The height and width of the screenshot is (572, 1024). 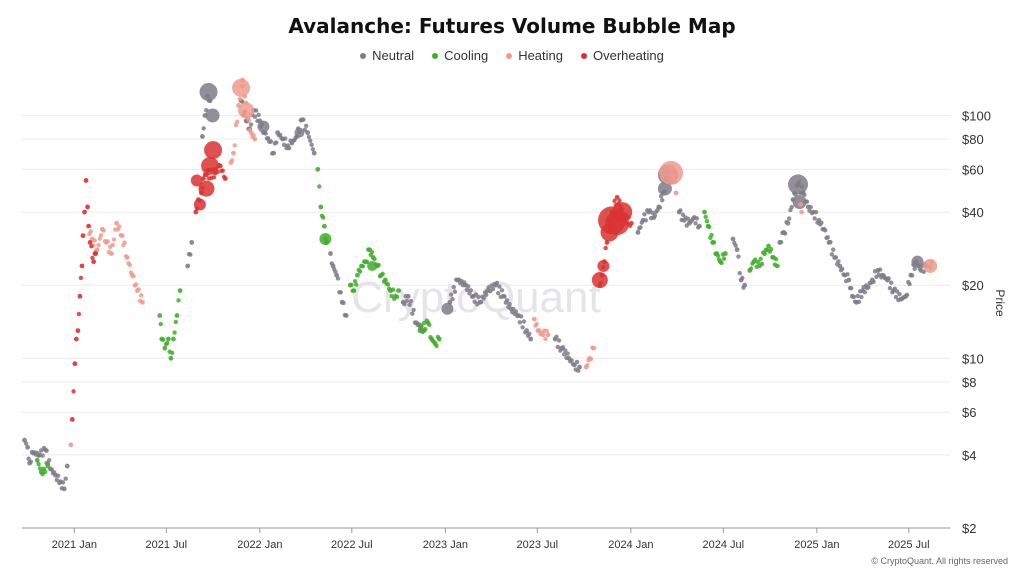 What do you see at coordinates (460, 55) in the screenshot?
I see `legend-item-cooling: Cooling` at bounding box center [460, 55].